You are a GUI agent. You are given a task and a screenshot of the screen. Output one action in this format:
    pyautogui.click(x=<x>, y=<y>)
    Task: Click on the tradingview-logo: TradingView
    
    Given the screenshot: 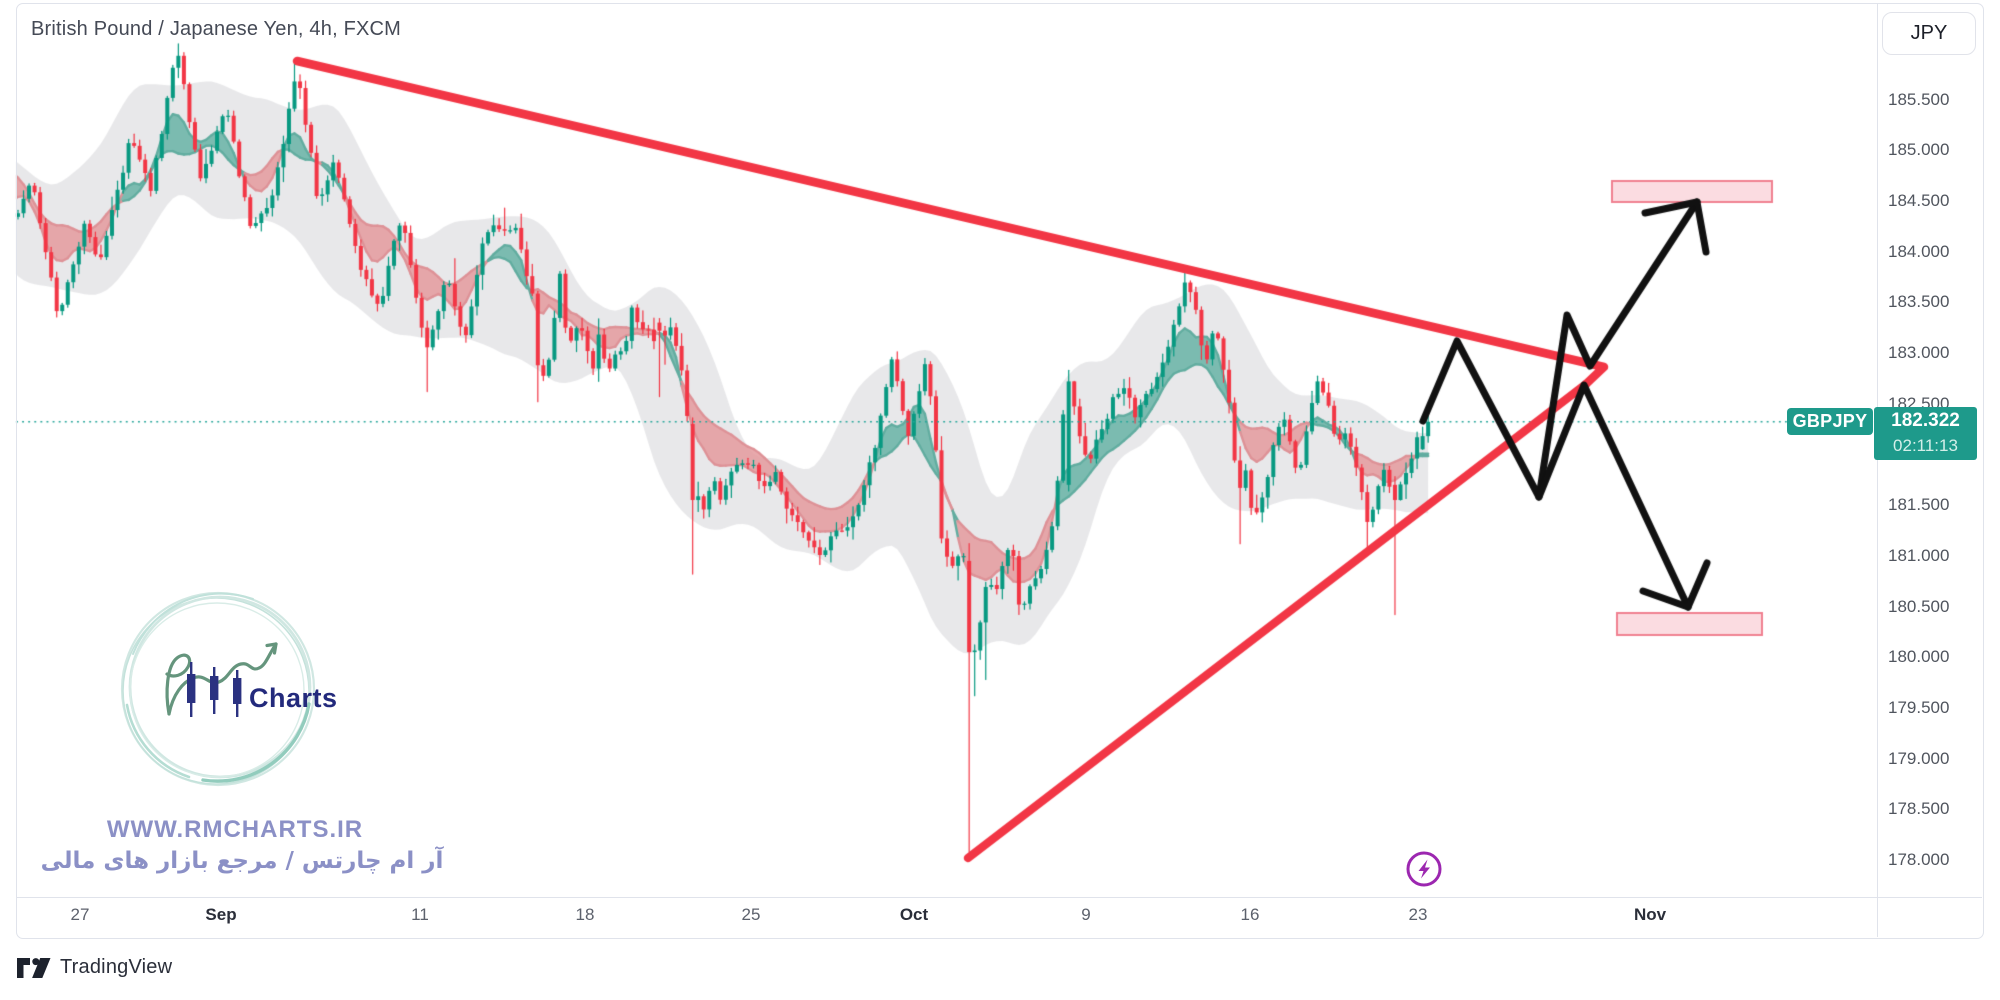 What is the action you would take?
    pyautogui.click(x=94, y=967)
    